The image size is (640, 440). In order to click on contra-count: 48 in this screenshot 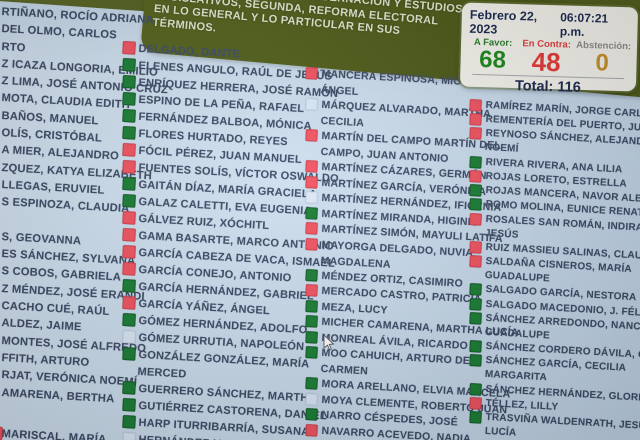, I will do `click(546, 62)`.